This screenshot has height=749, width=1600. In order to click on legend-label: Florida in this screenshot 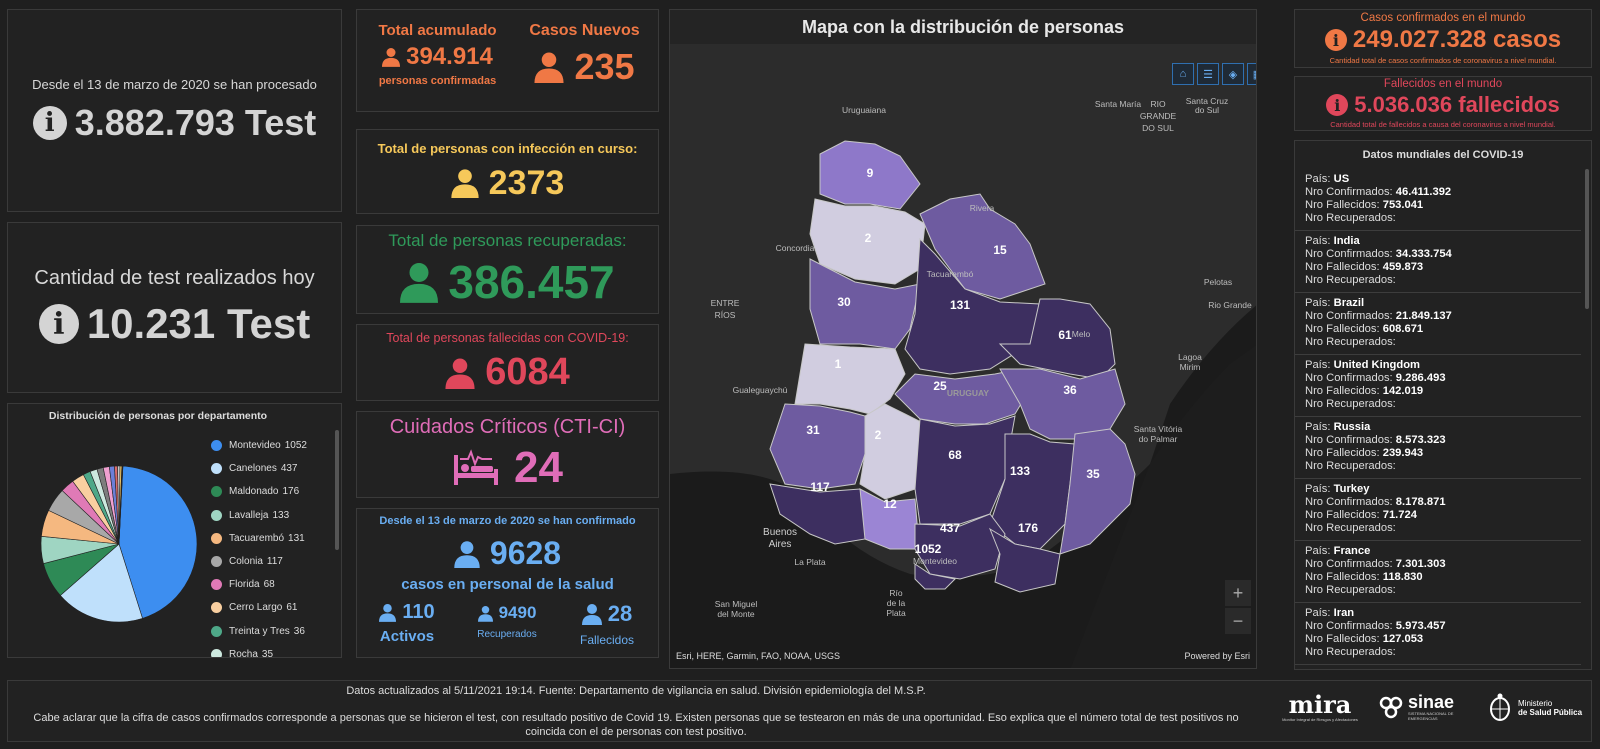, I will do `click(244, 585)`.